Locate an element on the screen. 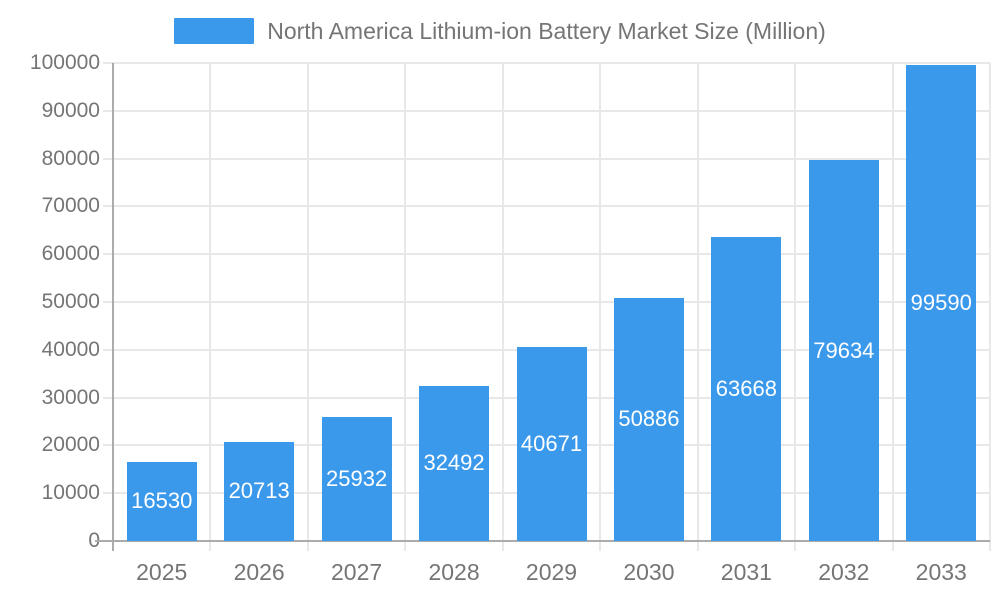 Image resolution: width=1000 pixels, height=600 pixels. bar-value-label: 79634 is located at coordinates (844, 350).